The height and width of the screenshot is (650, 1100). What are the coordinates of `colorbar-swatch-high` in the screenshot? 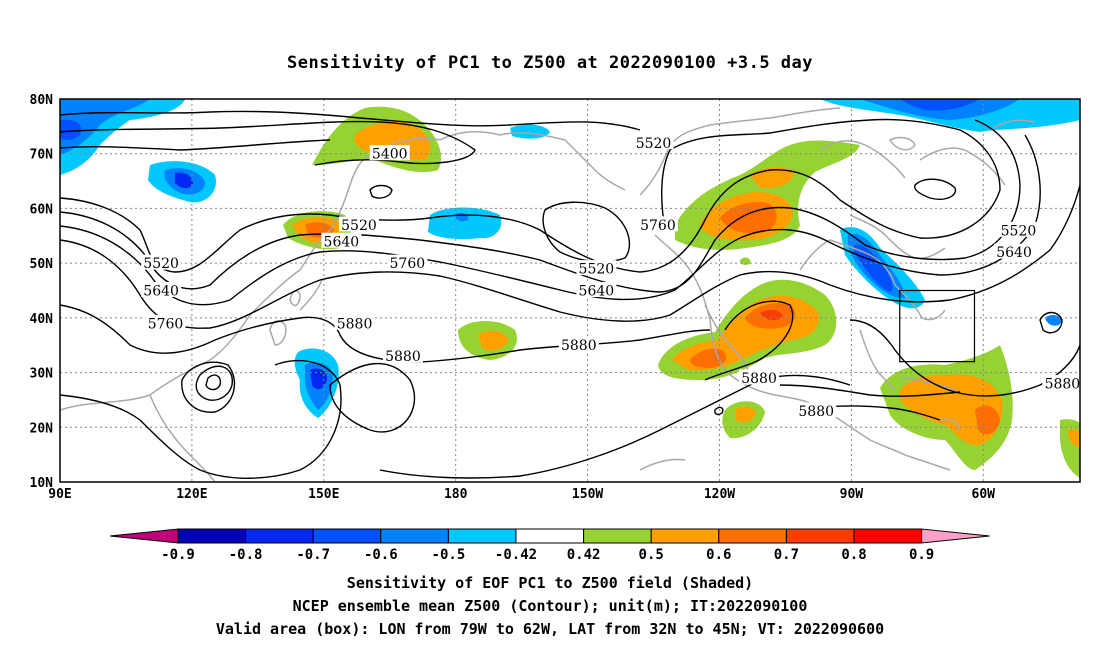 It's located at (955, 536).